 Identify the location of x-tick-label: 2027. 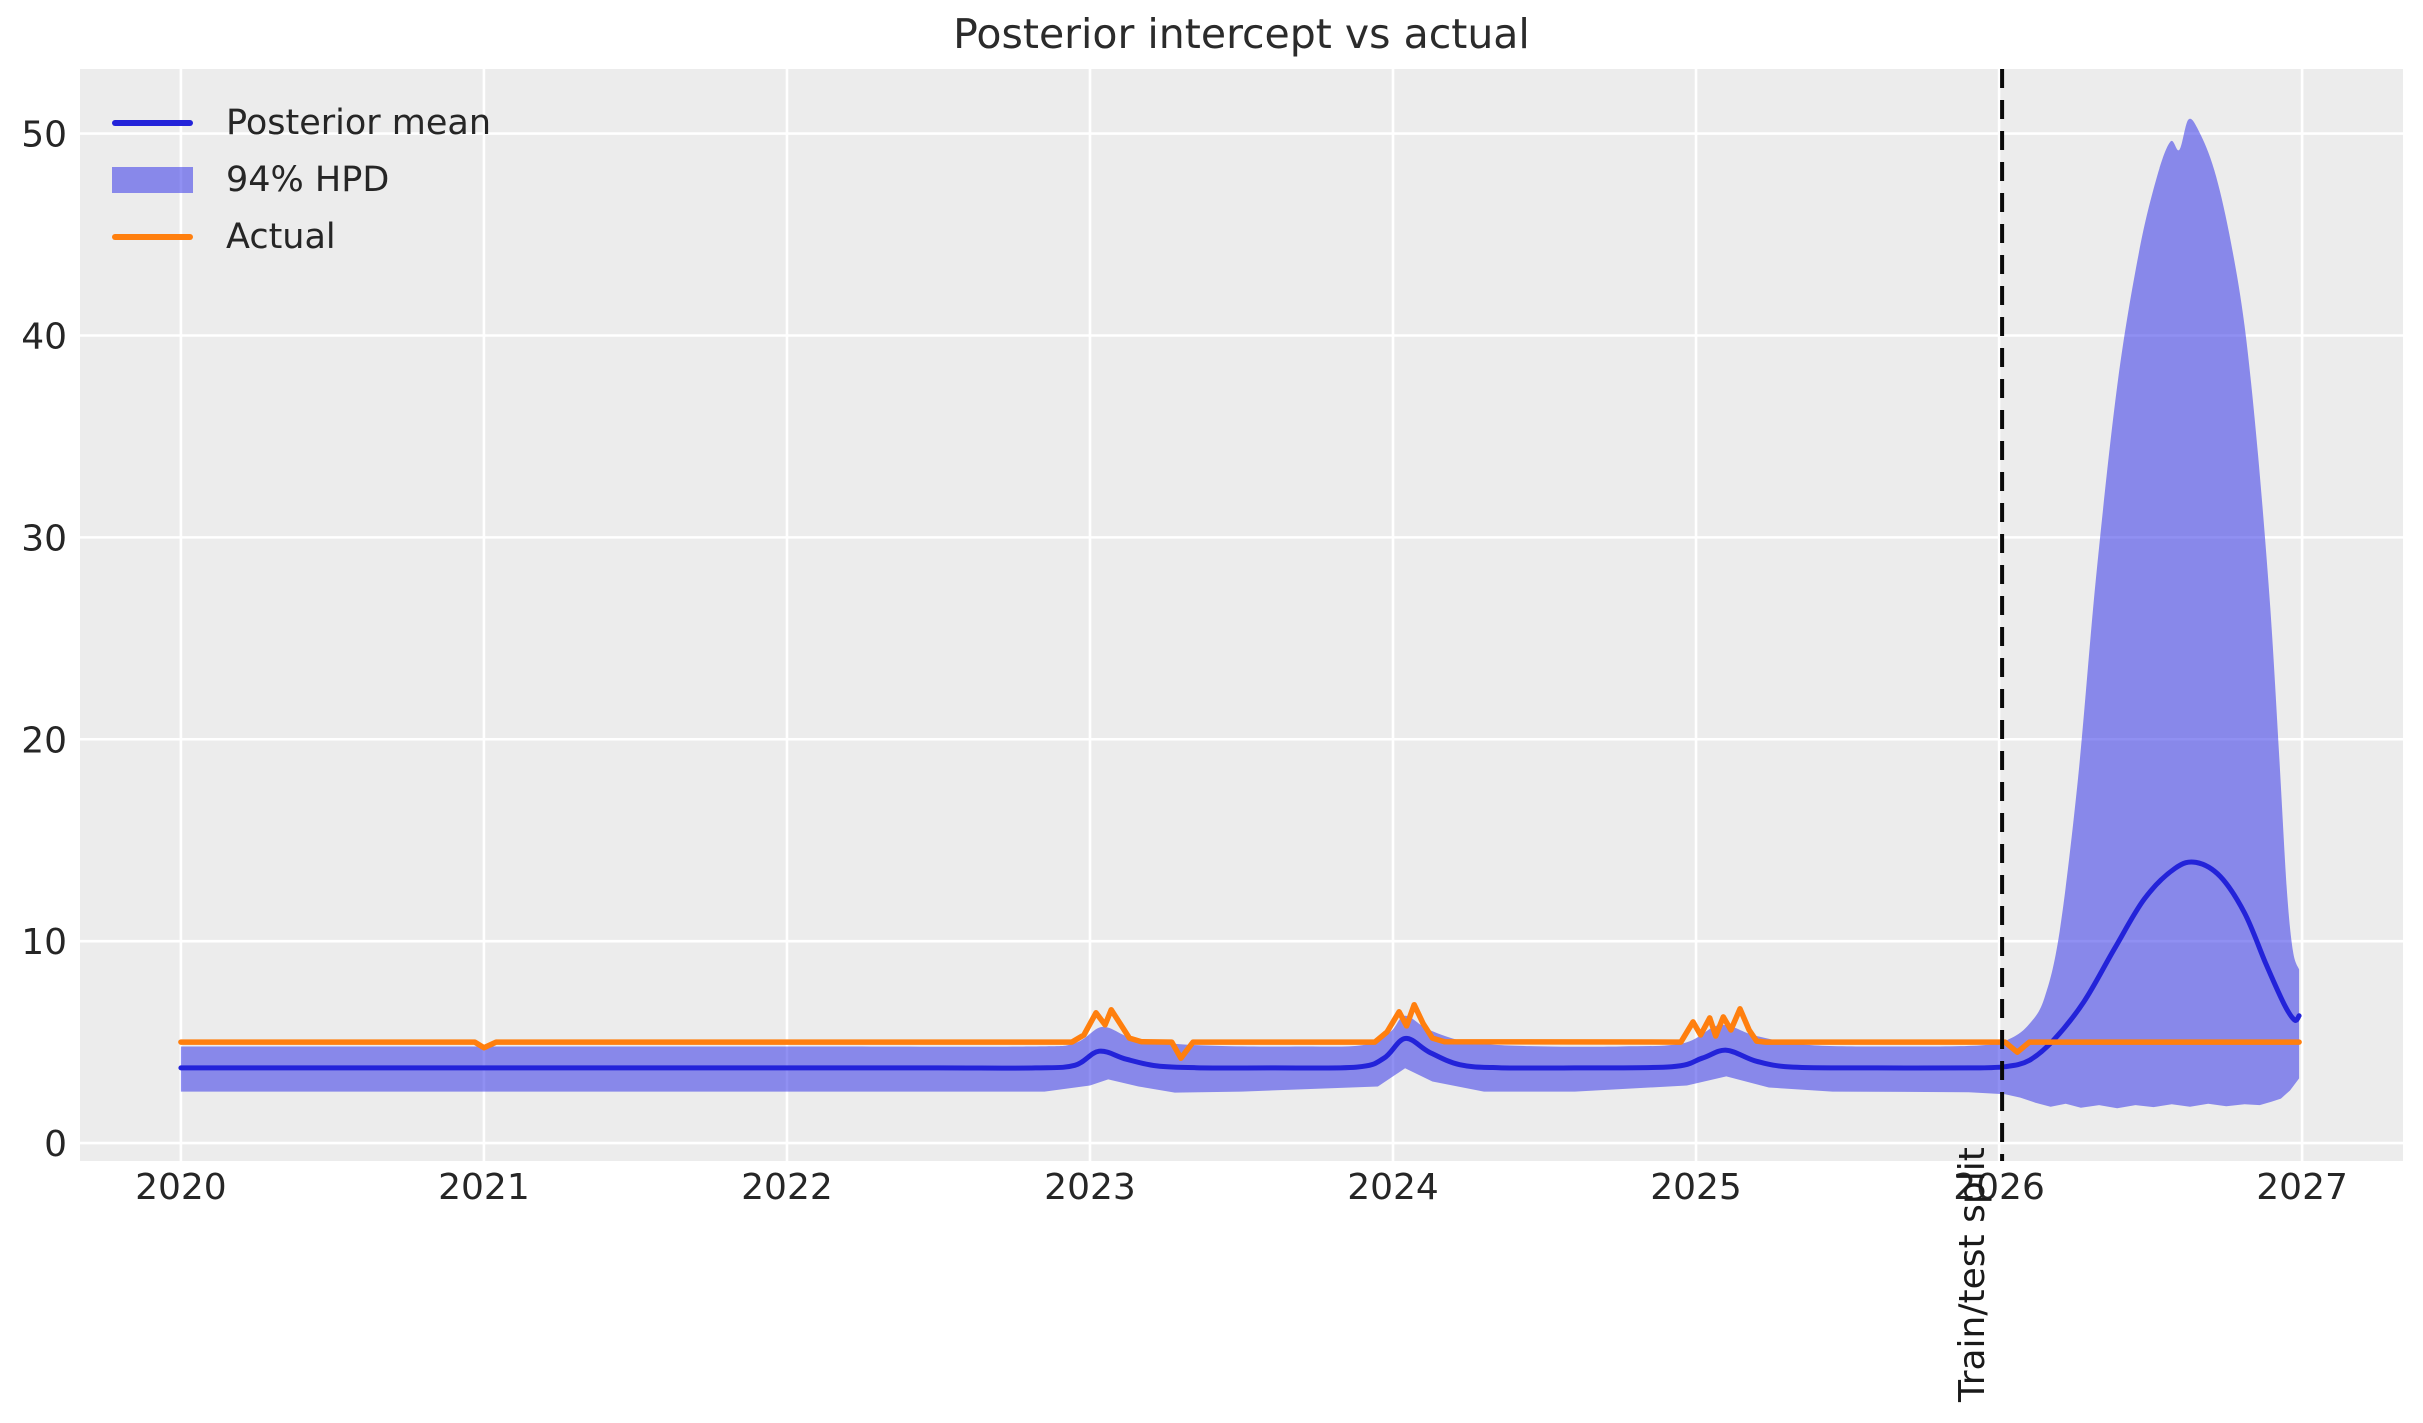
(2302, 1187).